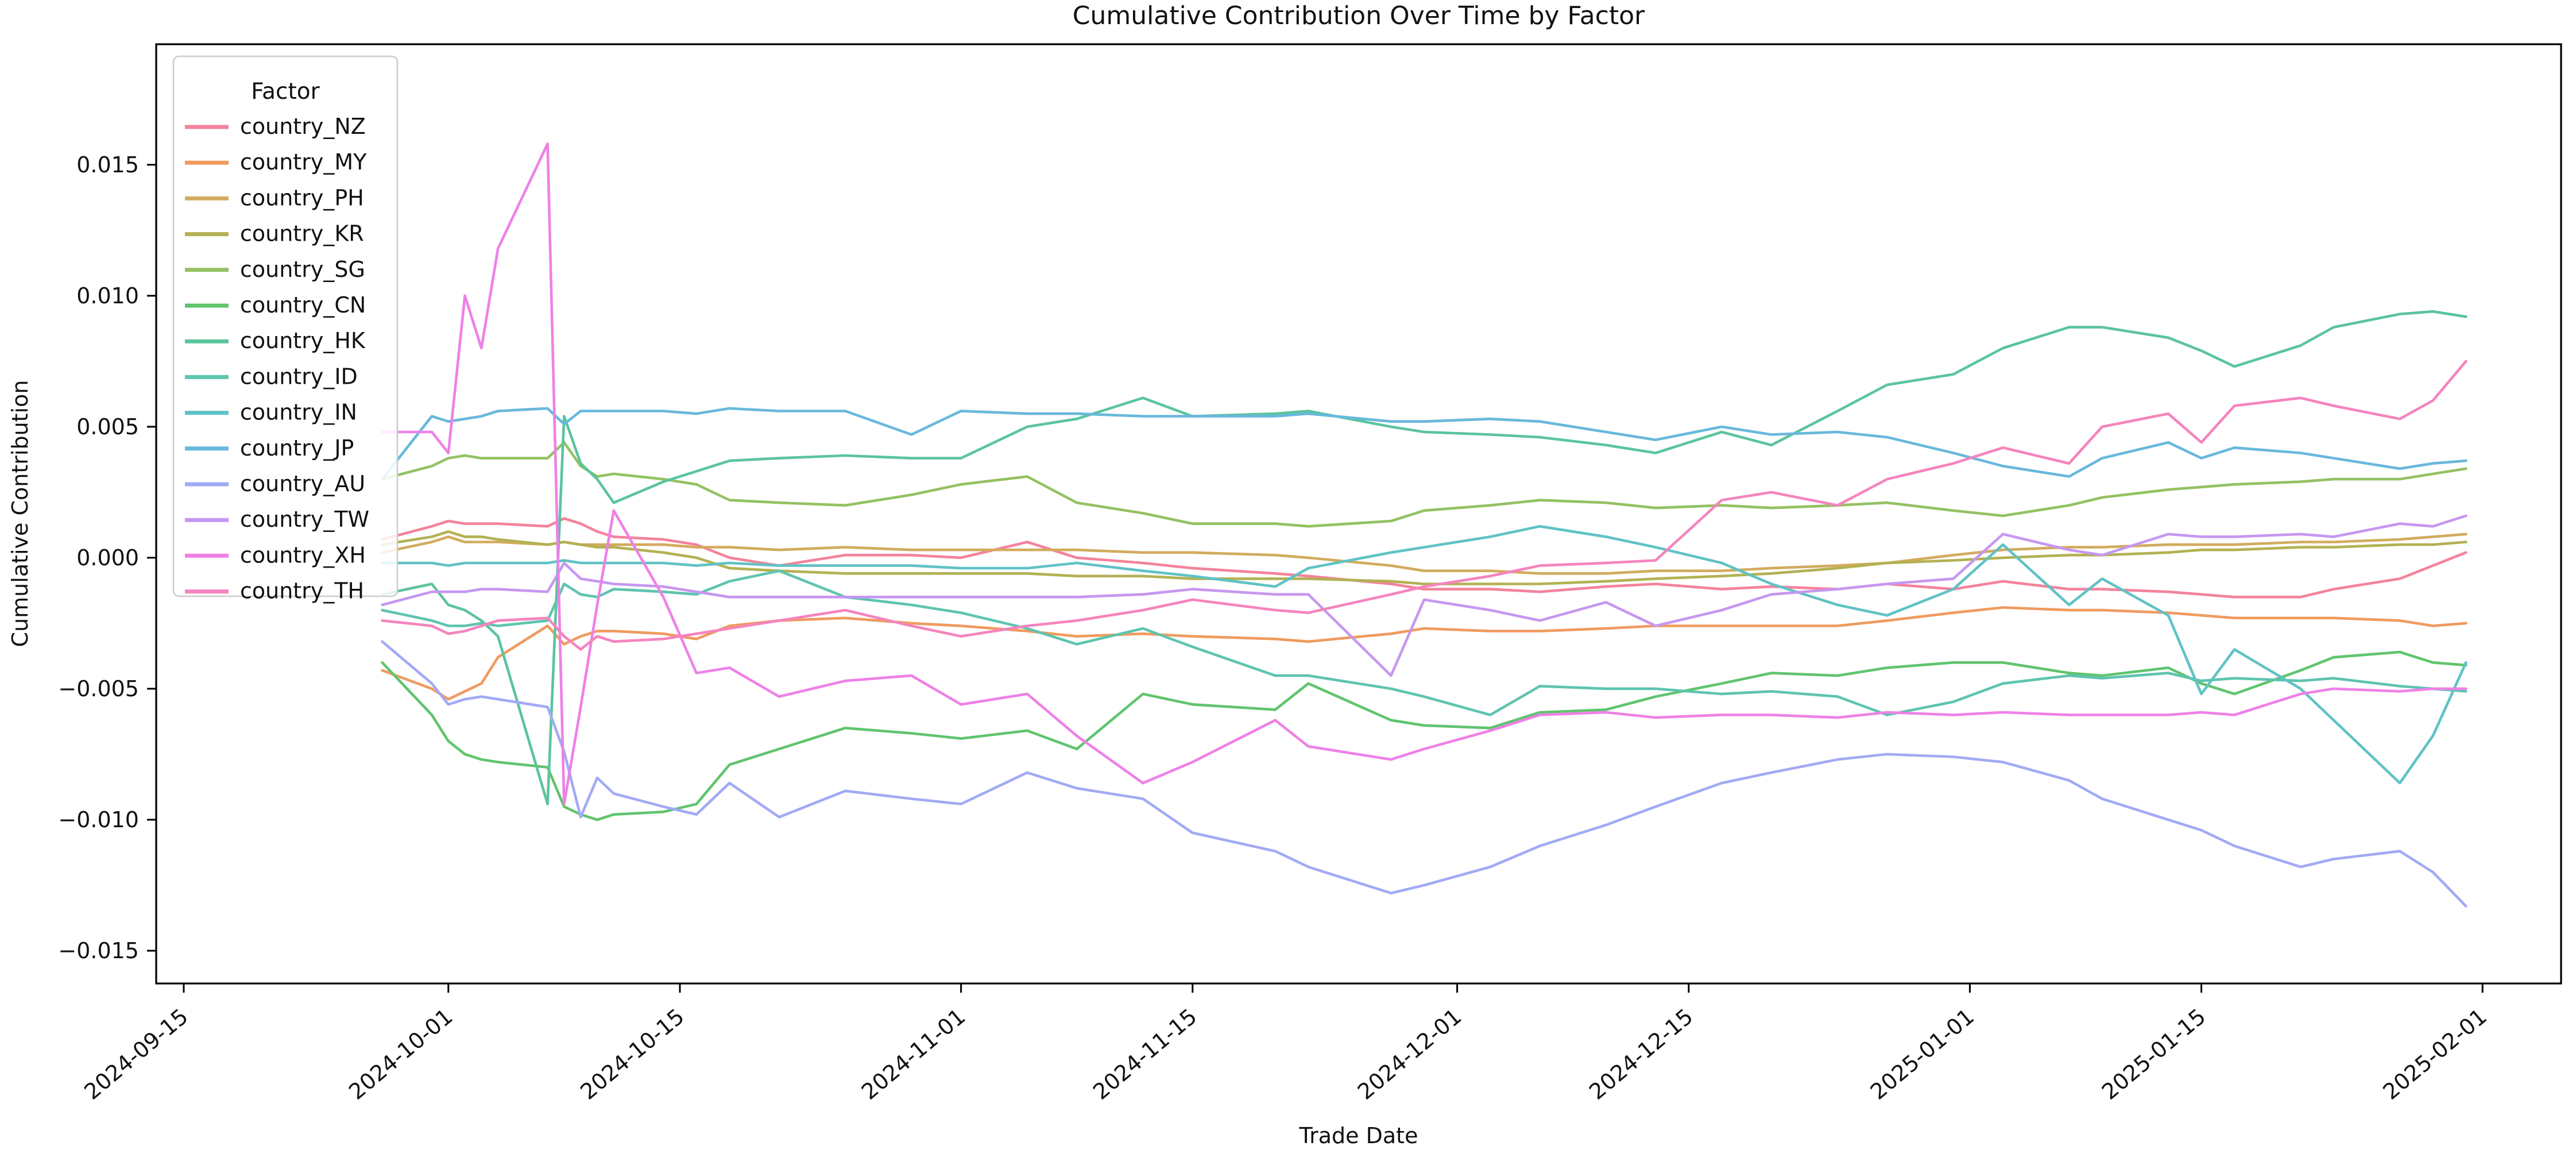 This screenshot has width=2576, height=1165. I want to click on legend-item-country_SG: country_SG, so click(275, 269).